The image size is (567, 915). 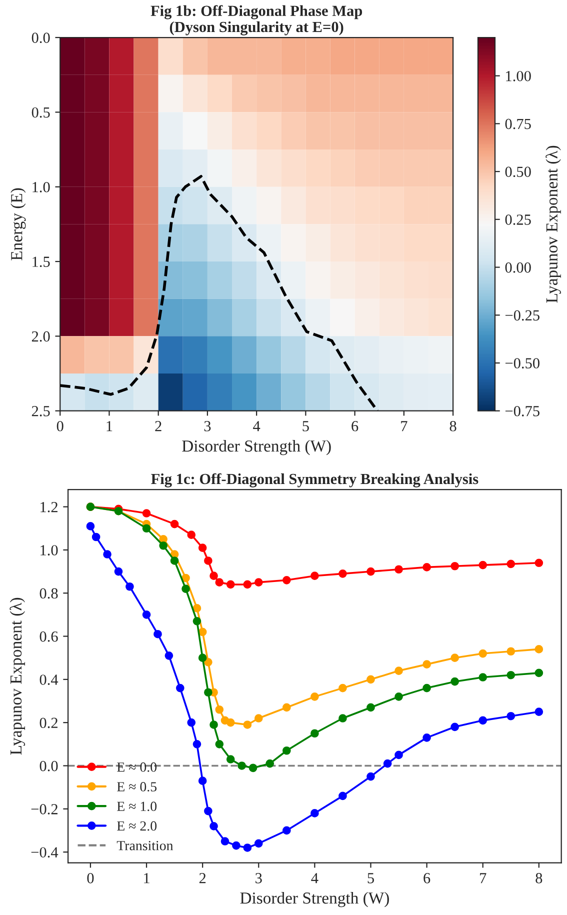 What do you see at coordinates (18, 224) in the screenshot?
I see `y-axis-title: Energy (E)` at bounding box center [18, 224].